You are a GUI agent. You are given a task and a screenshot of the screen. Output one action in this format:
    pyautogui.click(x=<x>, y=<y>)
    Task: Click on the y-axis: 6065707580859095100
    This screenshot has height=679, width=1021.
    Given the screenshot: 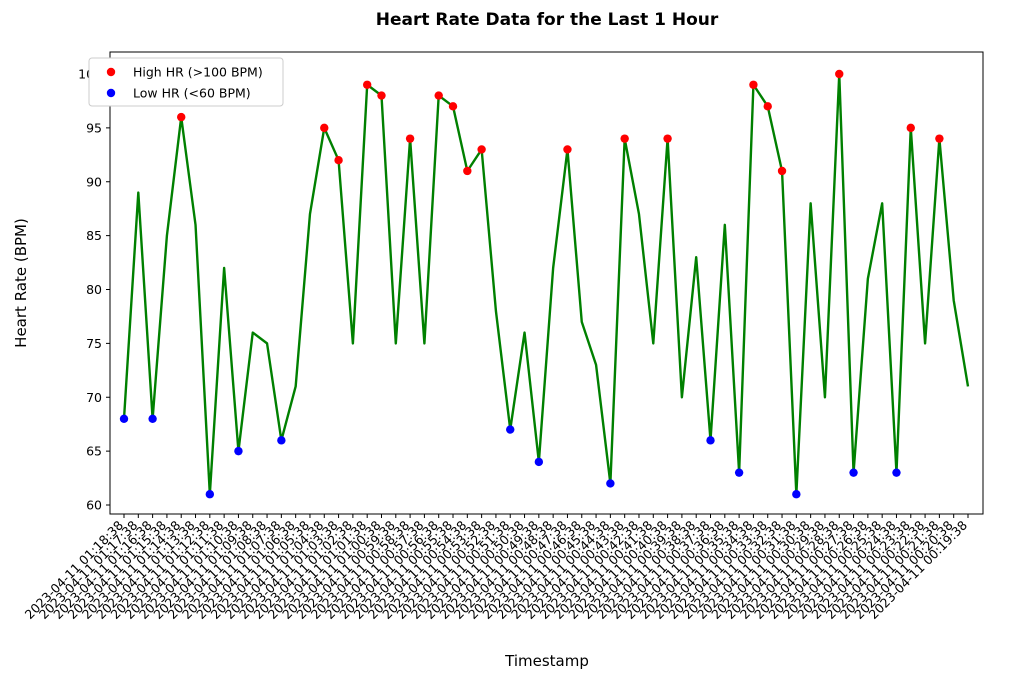 What is the action you would take?
    pyautogui.click(x=94, y=290)
    